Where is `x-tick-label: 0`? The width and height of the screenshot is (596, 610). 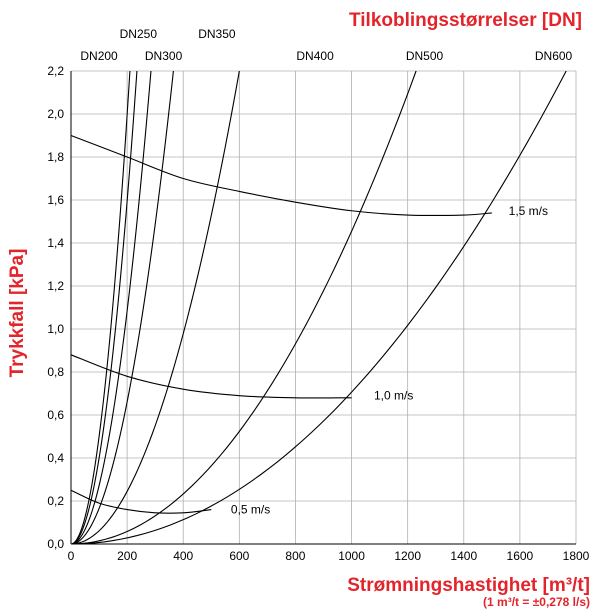
x-tick-label: 0 is located at coordinates (71, 556).